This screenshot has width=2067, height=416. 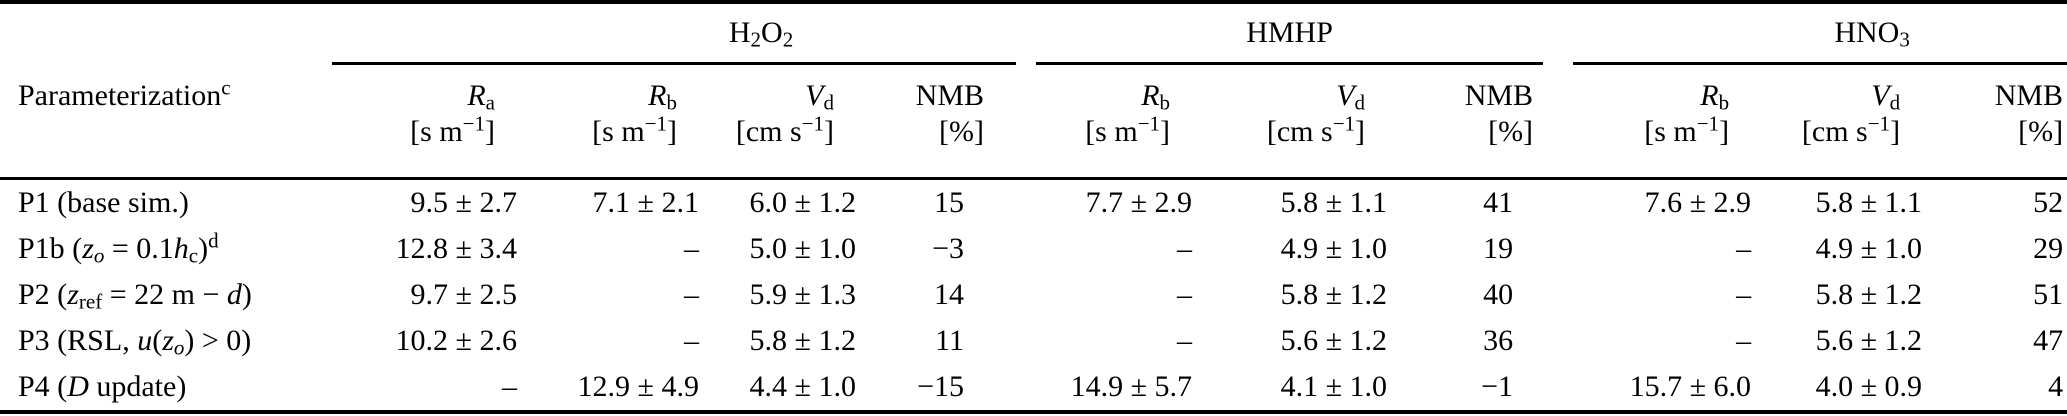 I want to click on unit-header-nmb-h2o2: [%], so click(x=936, y=146).